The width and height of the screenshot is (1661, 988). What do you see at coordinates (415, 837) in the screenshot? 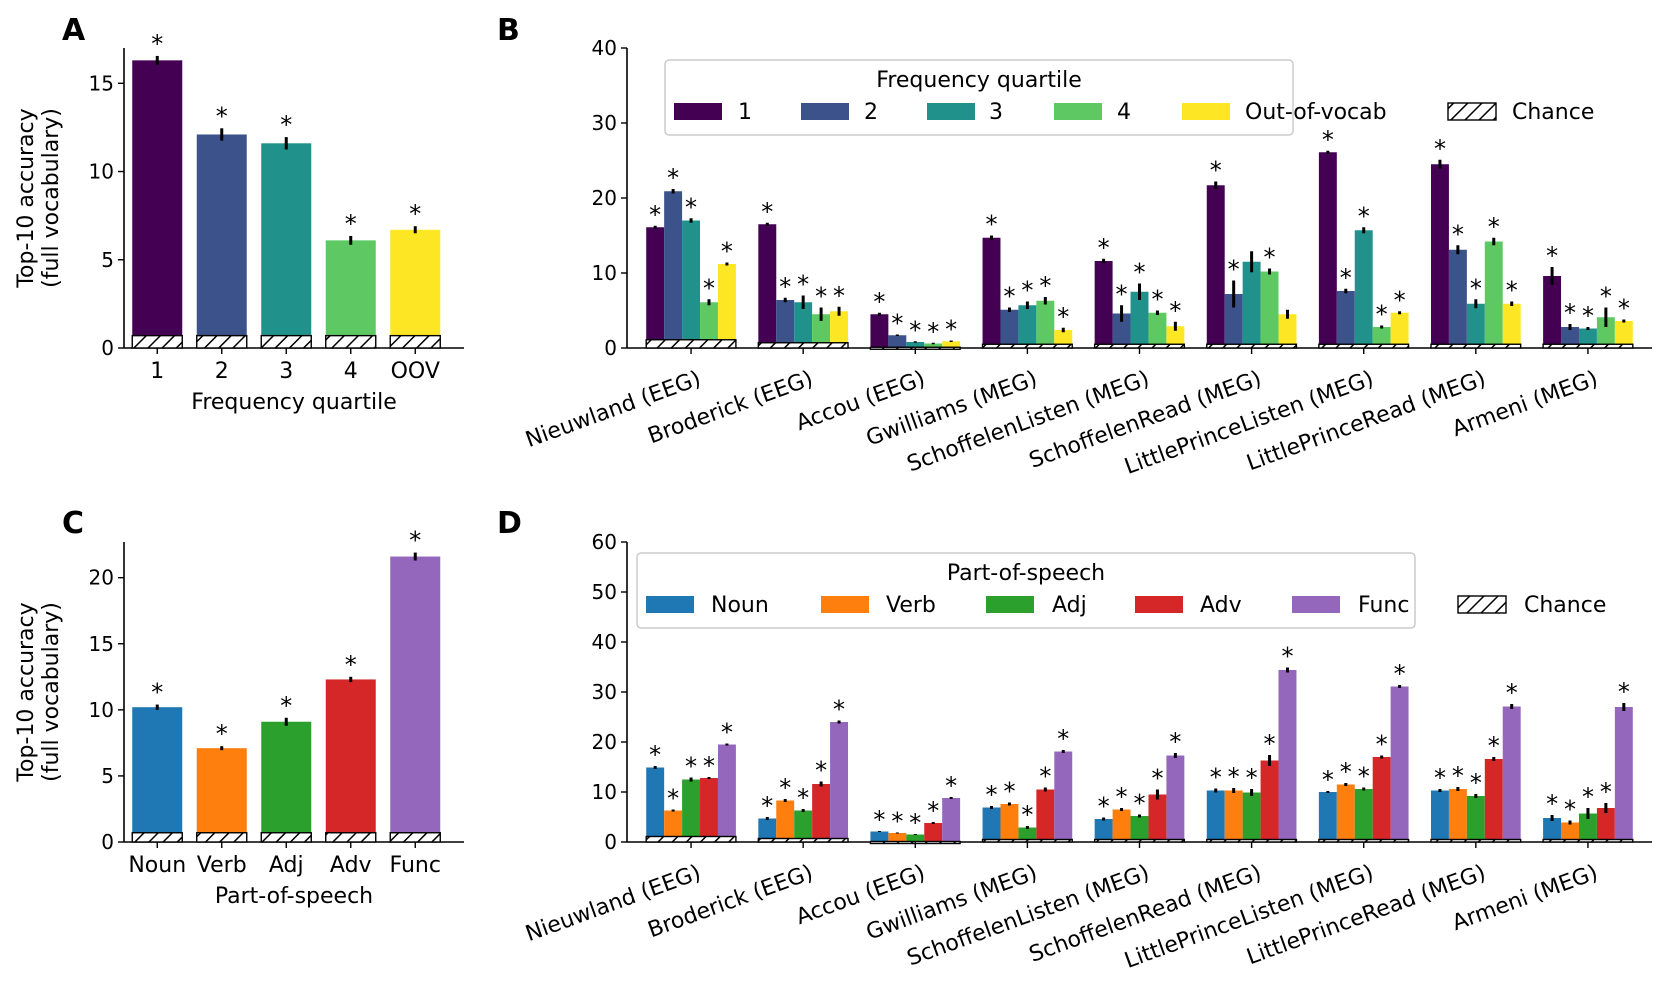
I see `panel-c-chance-bar` at bounding box center [415, 837].